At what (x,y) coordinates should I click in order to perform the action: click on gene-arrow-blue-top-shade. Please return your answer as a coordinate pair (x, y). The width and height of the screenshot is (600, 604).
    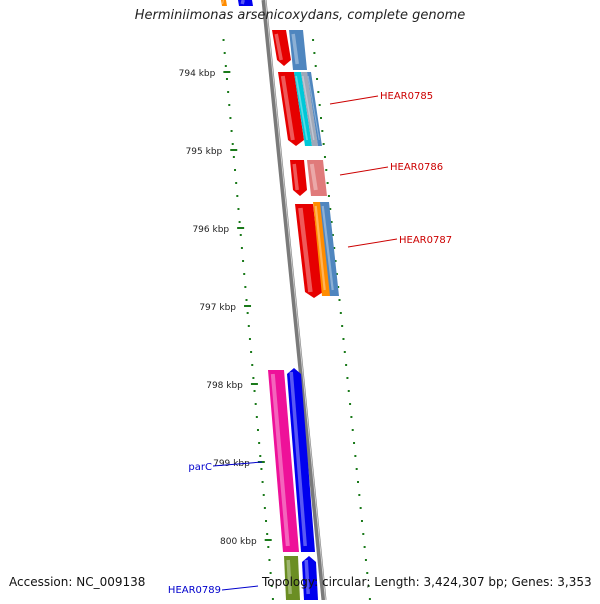
    Looking at the image, I should click on (242, 2).